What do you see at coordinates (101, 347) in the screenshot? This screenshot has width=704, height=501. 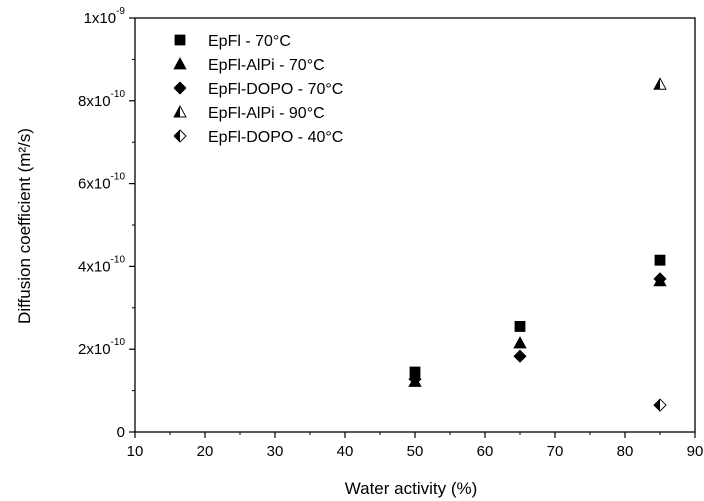 I see `y-tick-label: 2x10⁻¹⁰` at bounding box center [101, 347].